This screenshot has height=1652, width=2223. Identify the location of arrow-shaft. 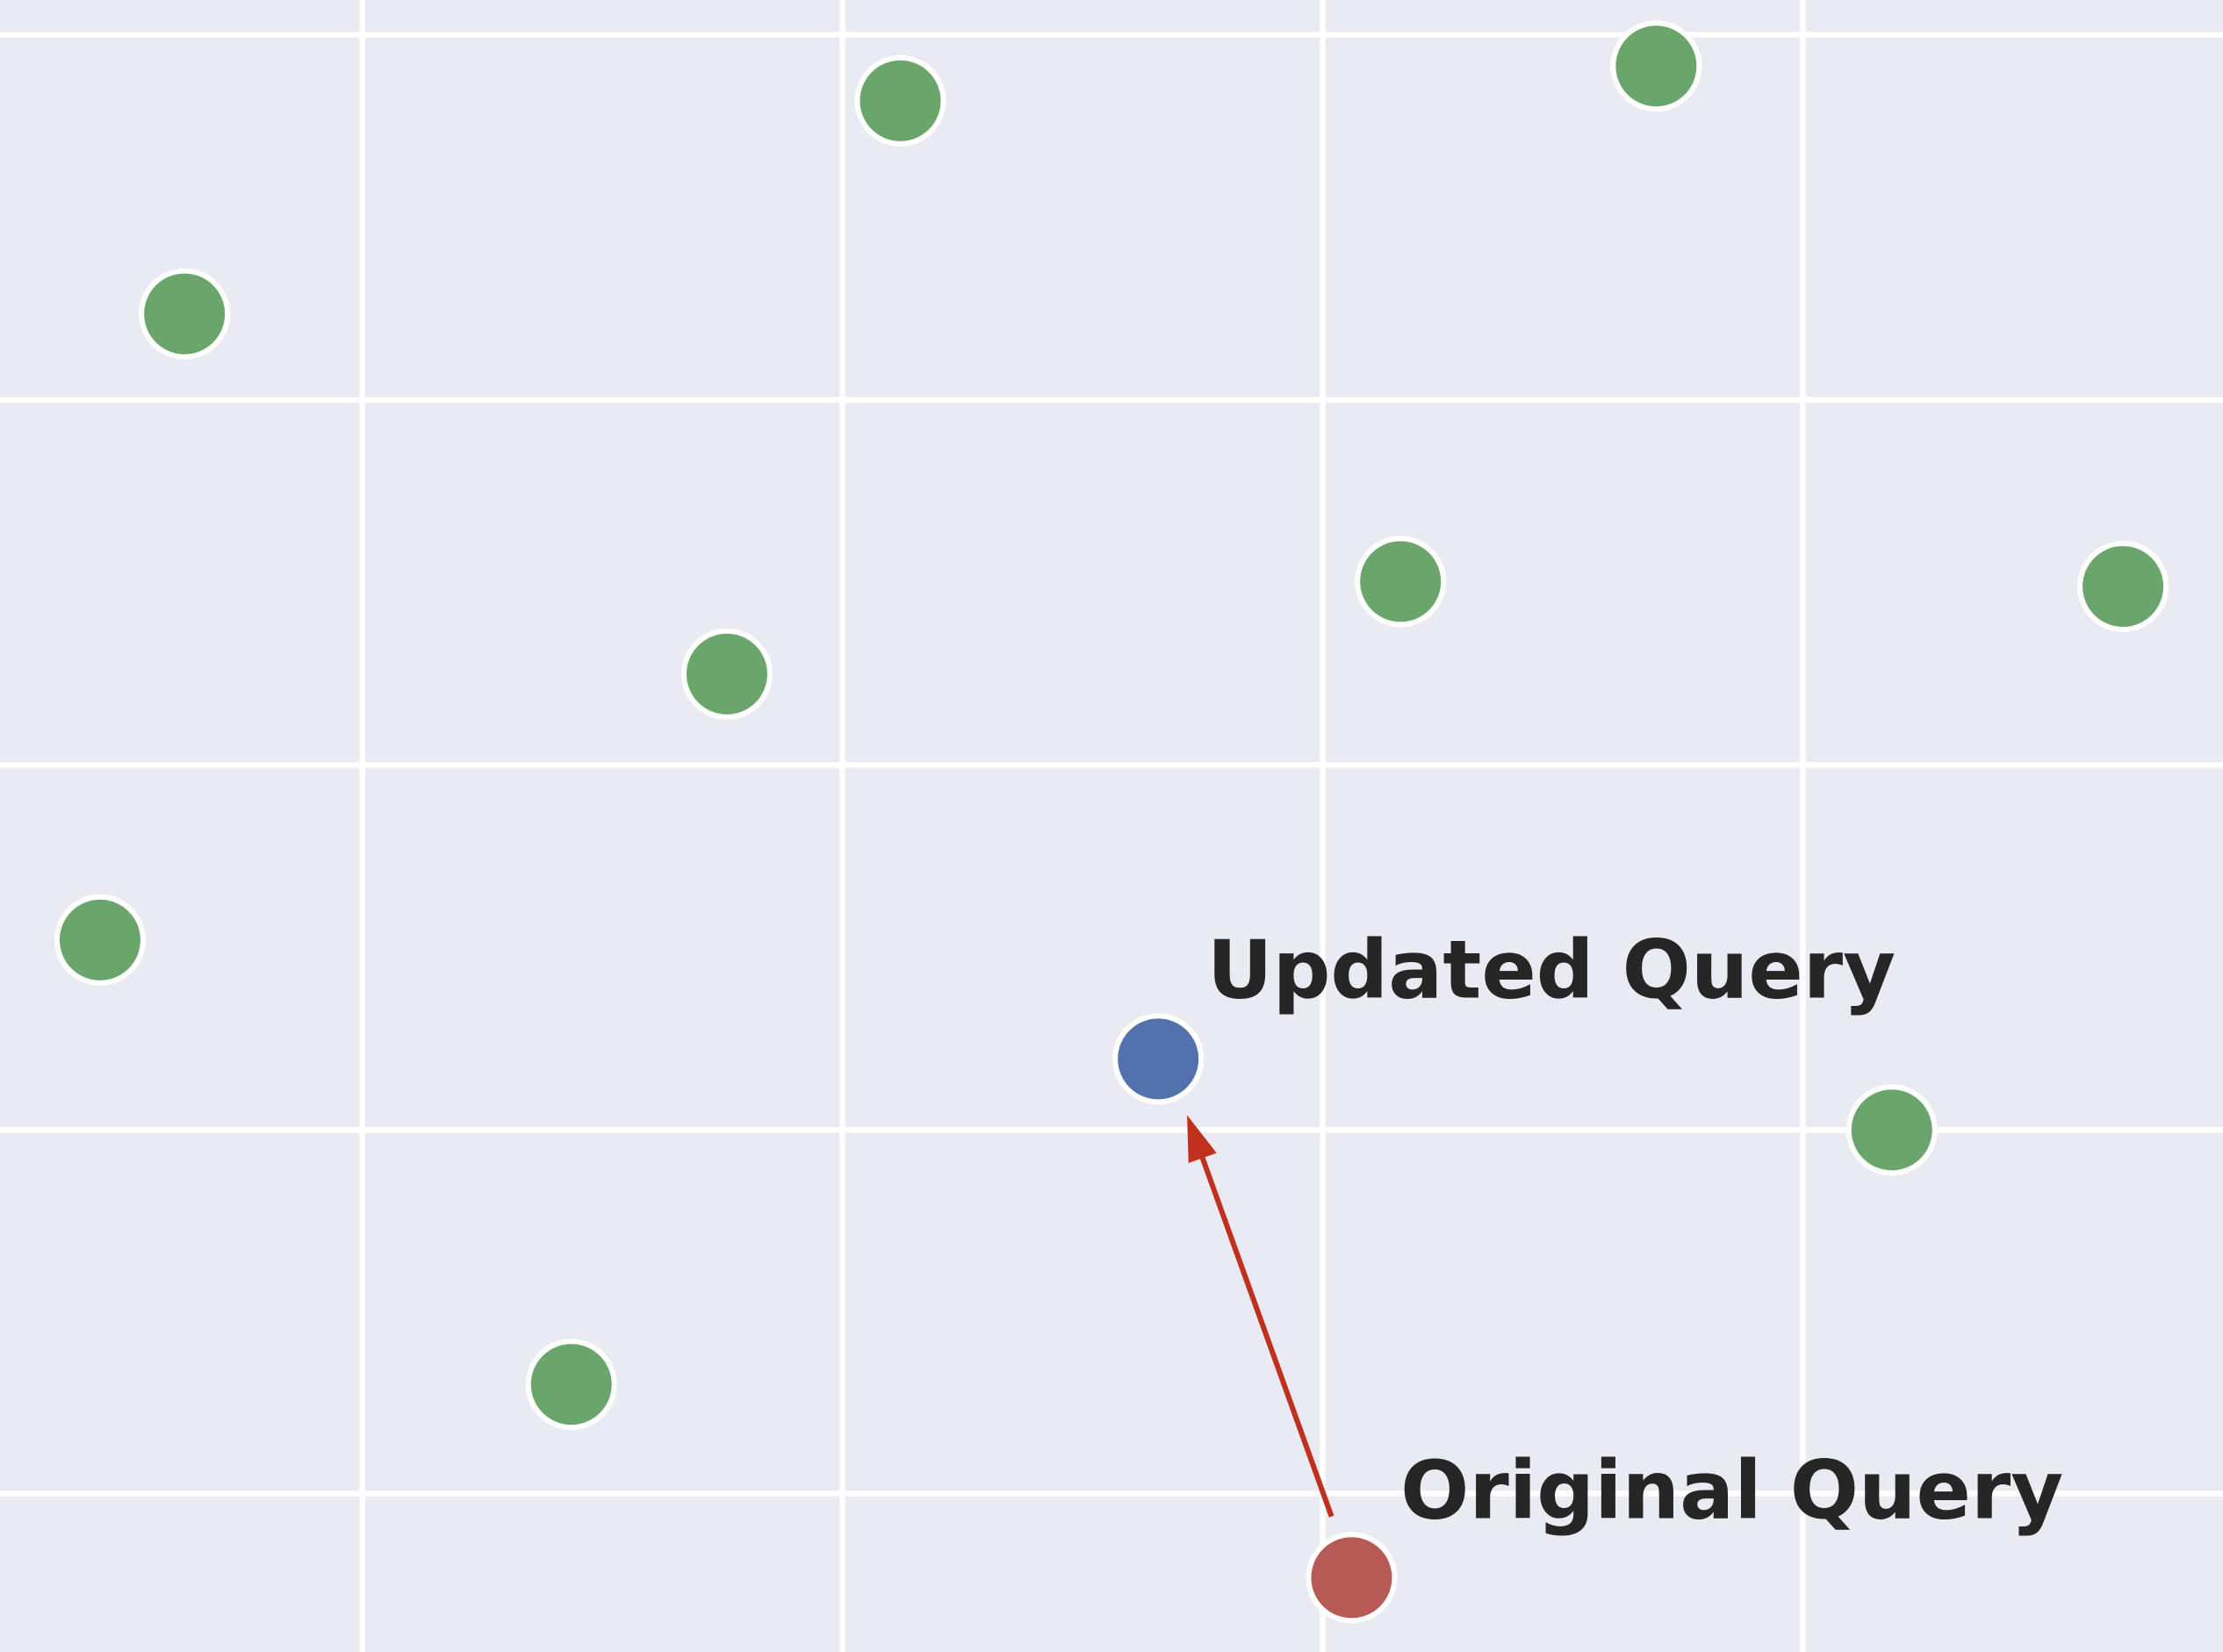
(1267, 1337).